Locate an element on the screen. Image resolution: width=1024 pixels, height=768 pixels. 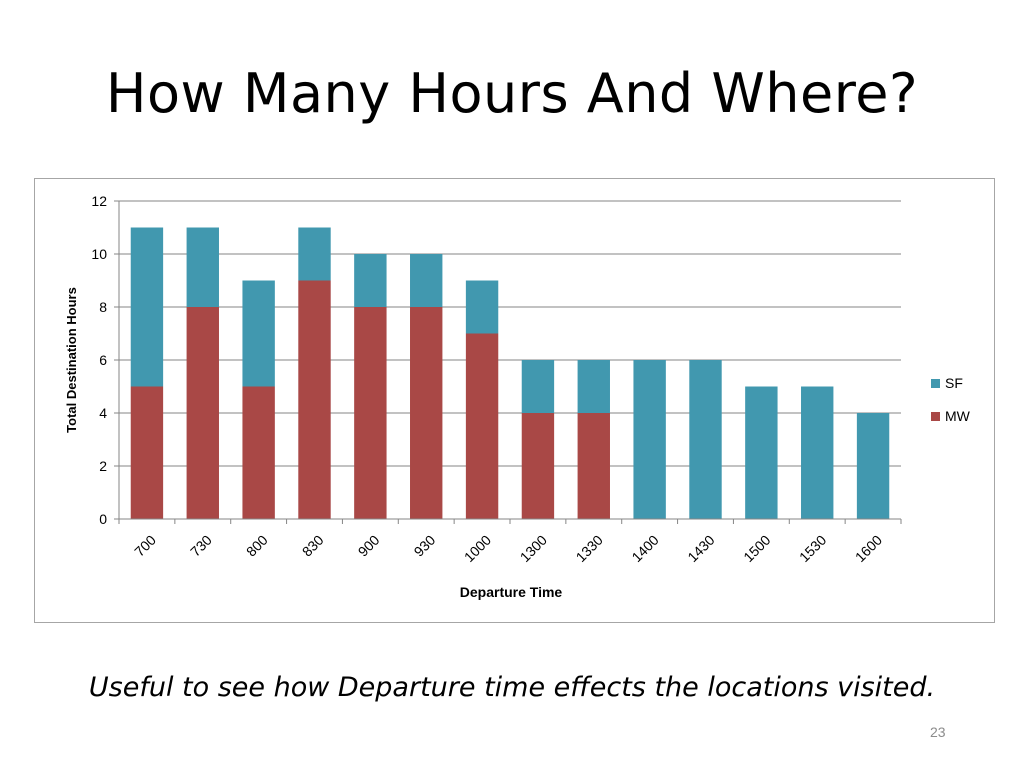
x-tick-label: 1400 is located at coordinates (644, 548).